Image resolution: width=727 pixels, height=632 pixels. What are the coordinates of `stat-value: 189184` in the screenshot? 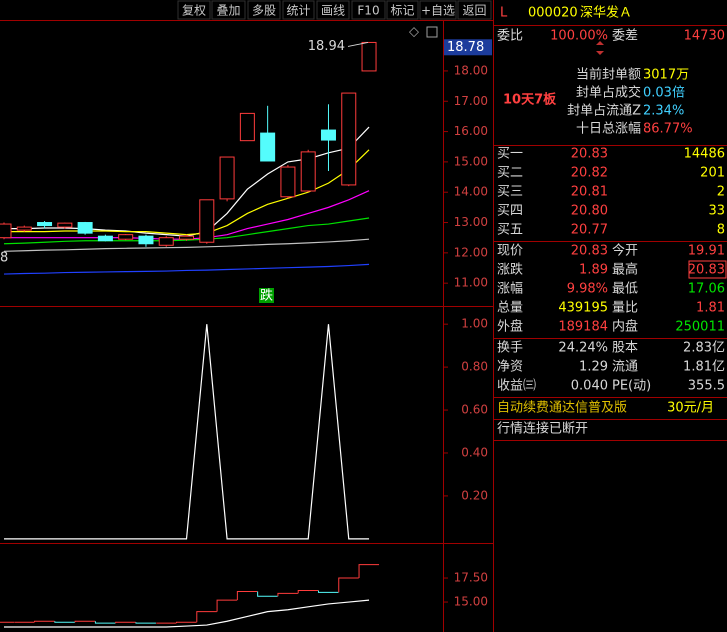 It's located at (583, 327).